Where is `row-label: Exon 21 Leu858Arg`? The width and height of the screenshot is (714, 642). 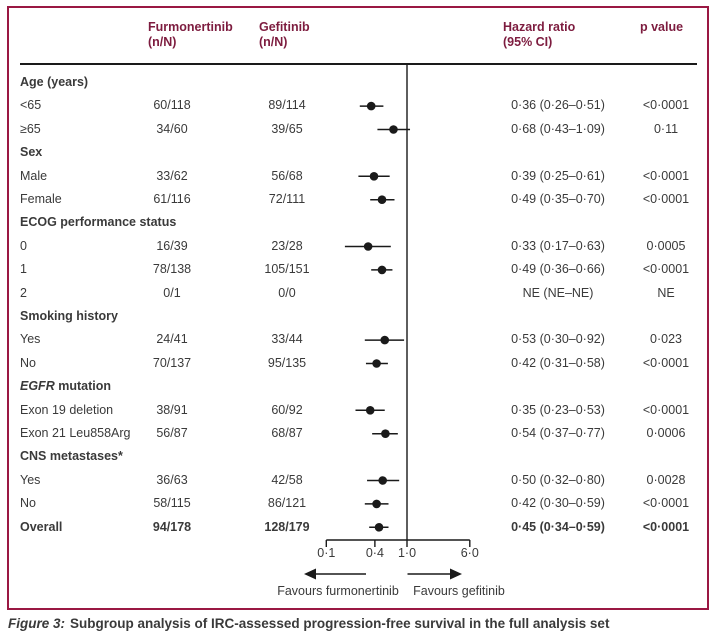 row-label: Exon 21 Leu858Arg is located at coordinates (75, 433).